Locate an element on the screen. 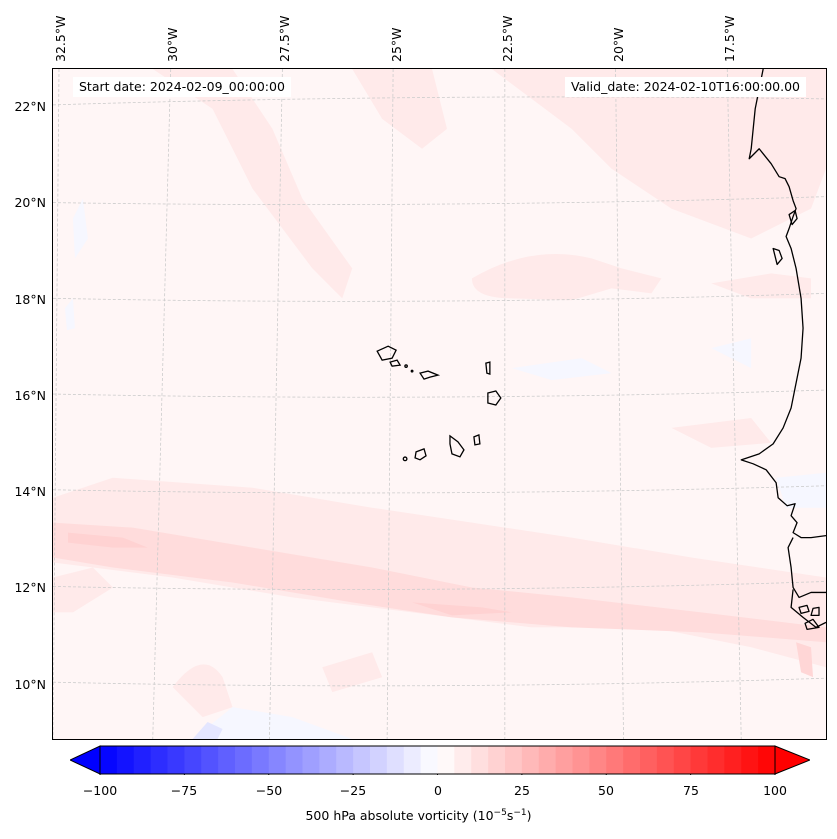  island-santa-luzia is located at coordinates (406, 366).